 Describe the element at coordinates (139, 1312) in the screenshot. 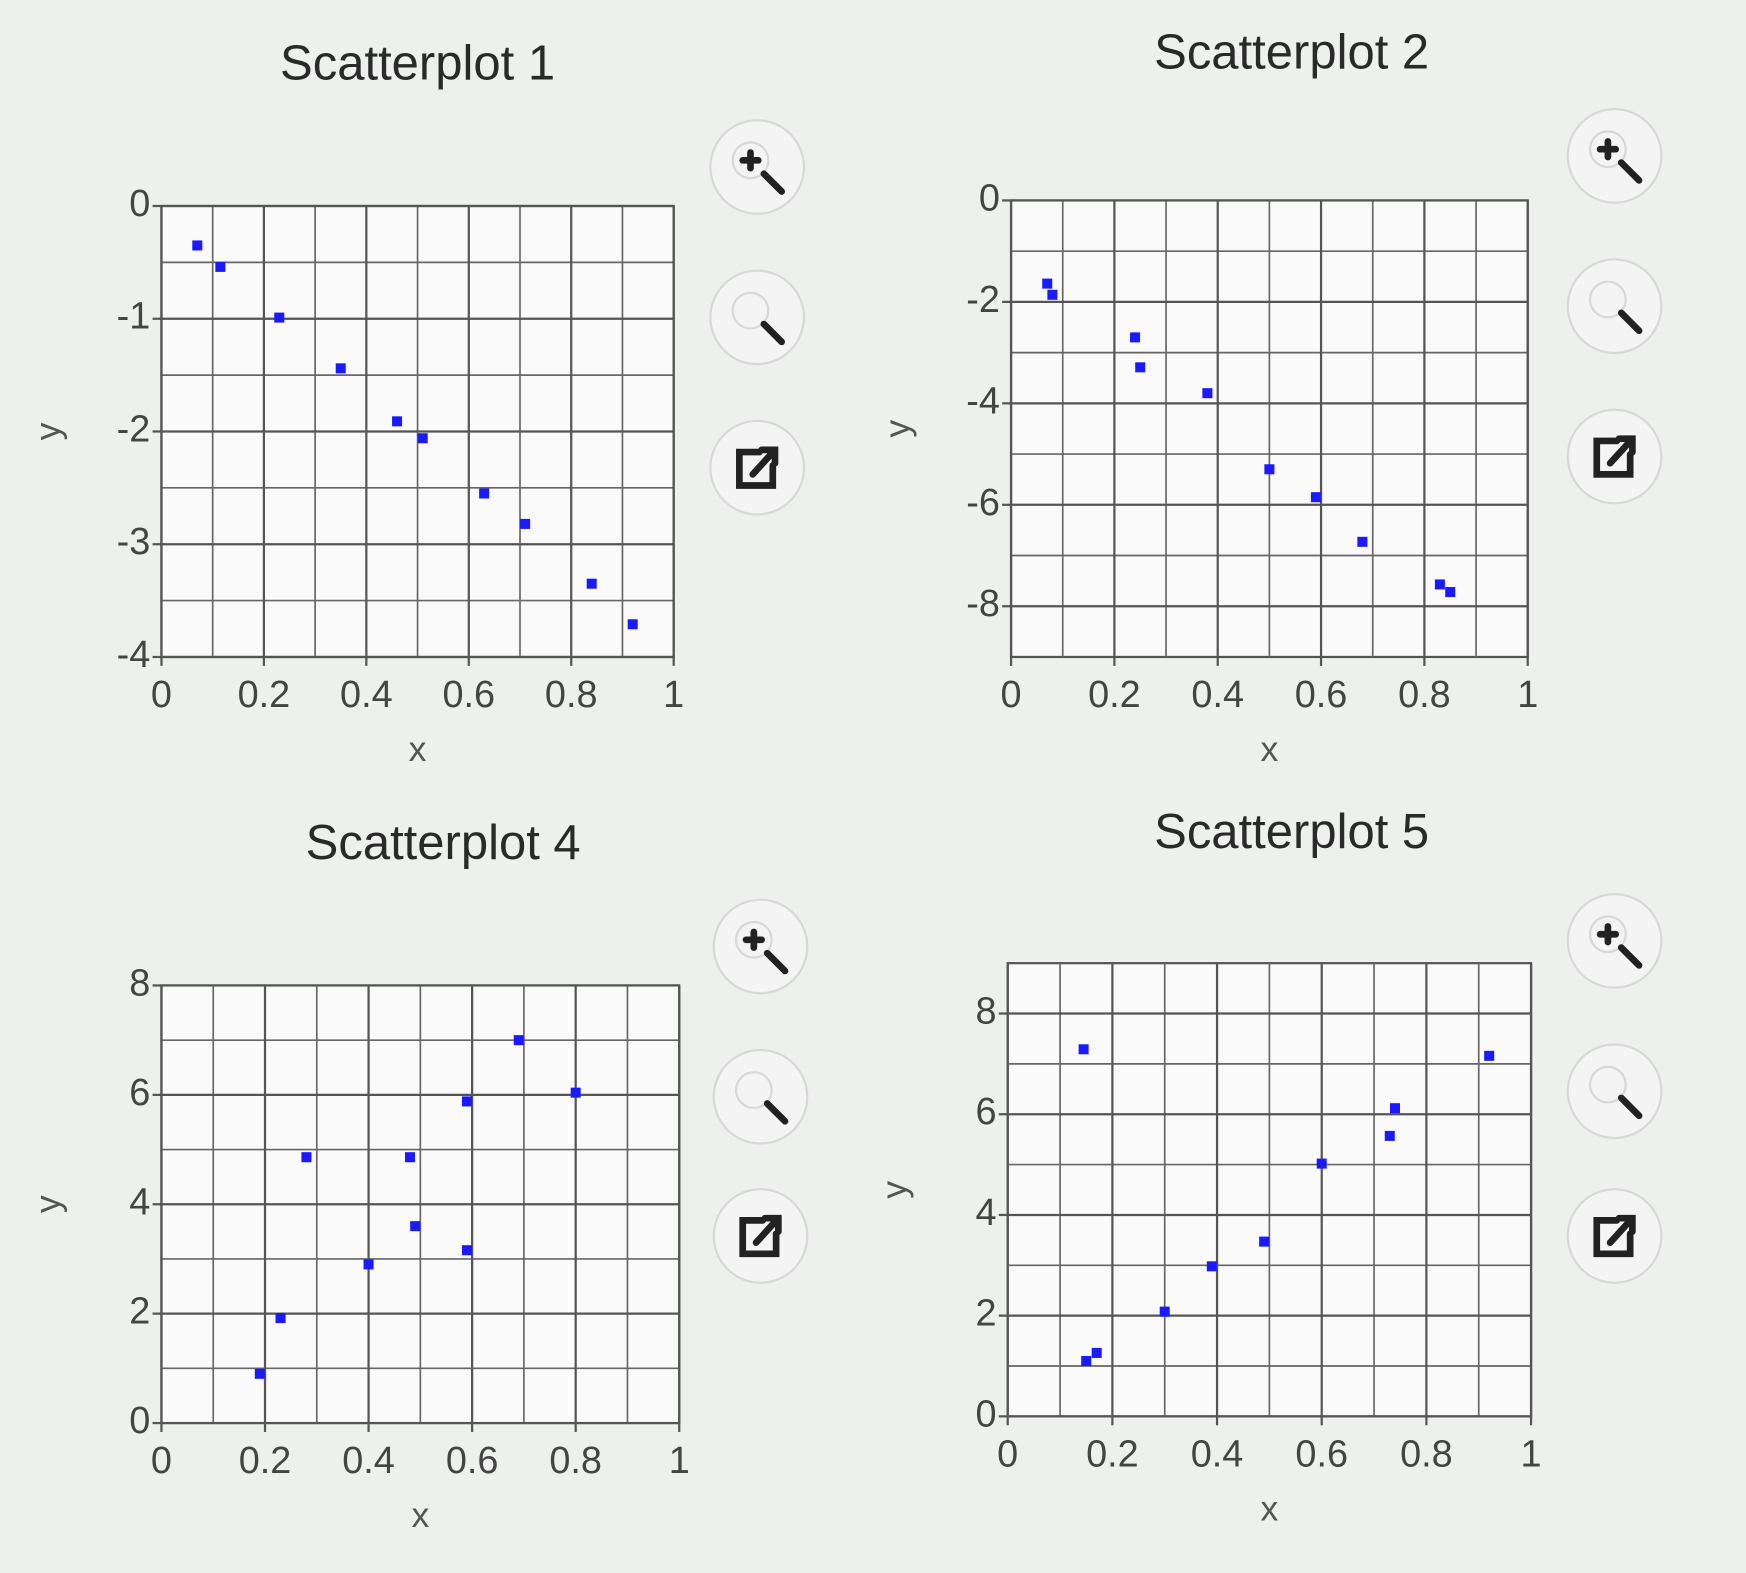

I see `y-tick-label: 2` at that location.